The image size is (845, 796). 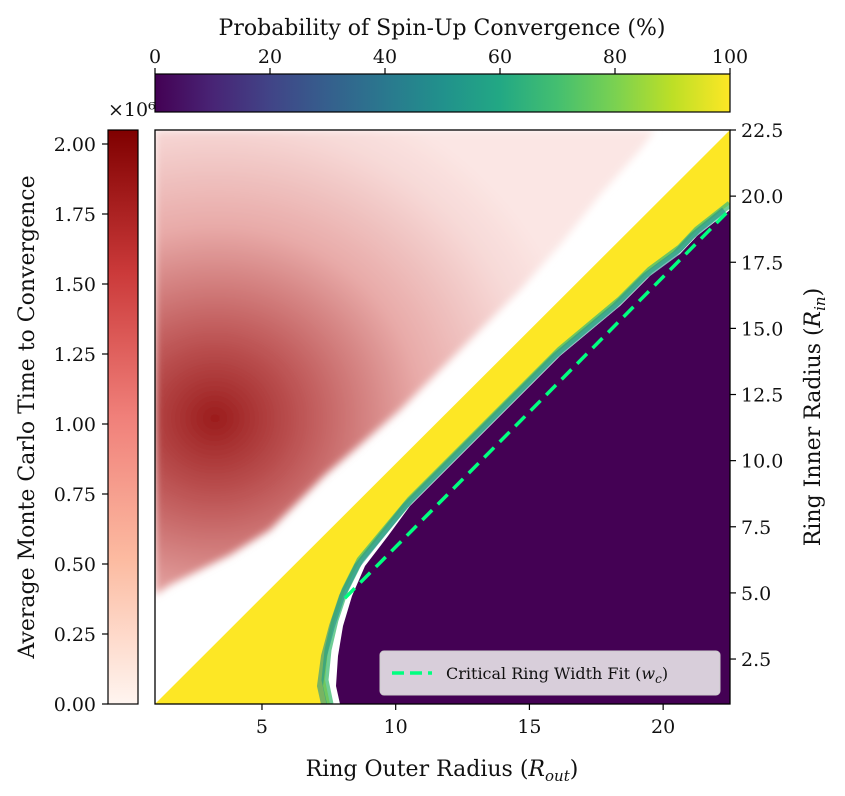 I want to click on legend-entry: Critical Ring Width Fit (wc), so click(x=557, y=675).